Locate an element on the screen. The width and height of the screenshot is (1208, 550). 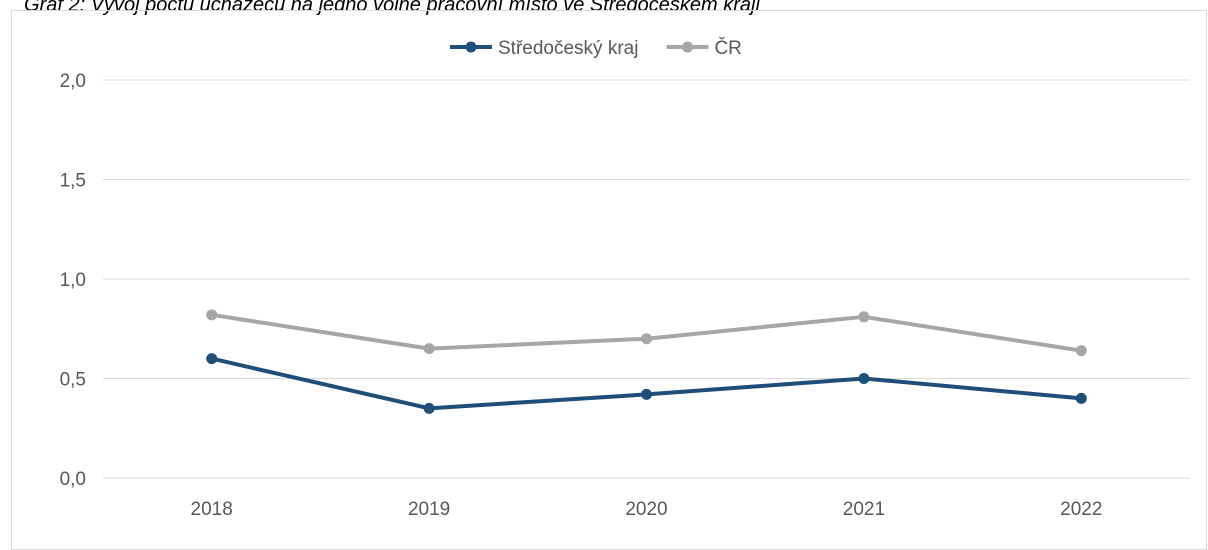
x-tick-label: 2019 is located at coordinates (429, 509).